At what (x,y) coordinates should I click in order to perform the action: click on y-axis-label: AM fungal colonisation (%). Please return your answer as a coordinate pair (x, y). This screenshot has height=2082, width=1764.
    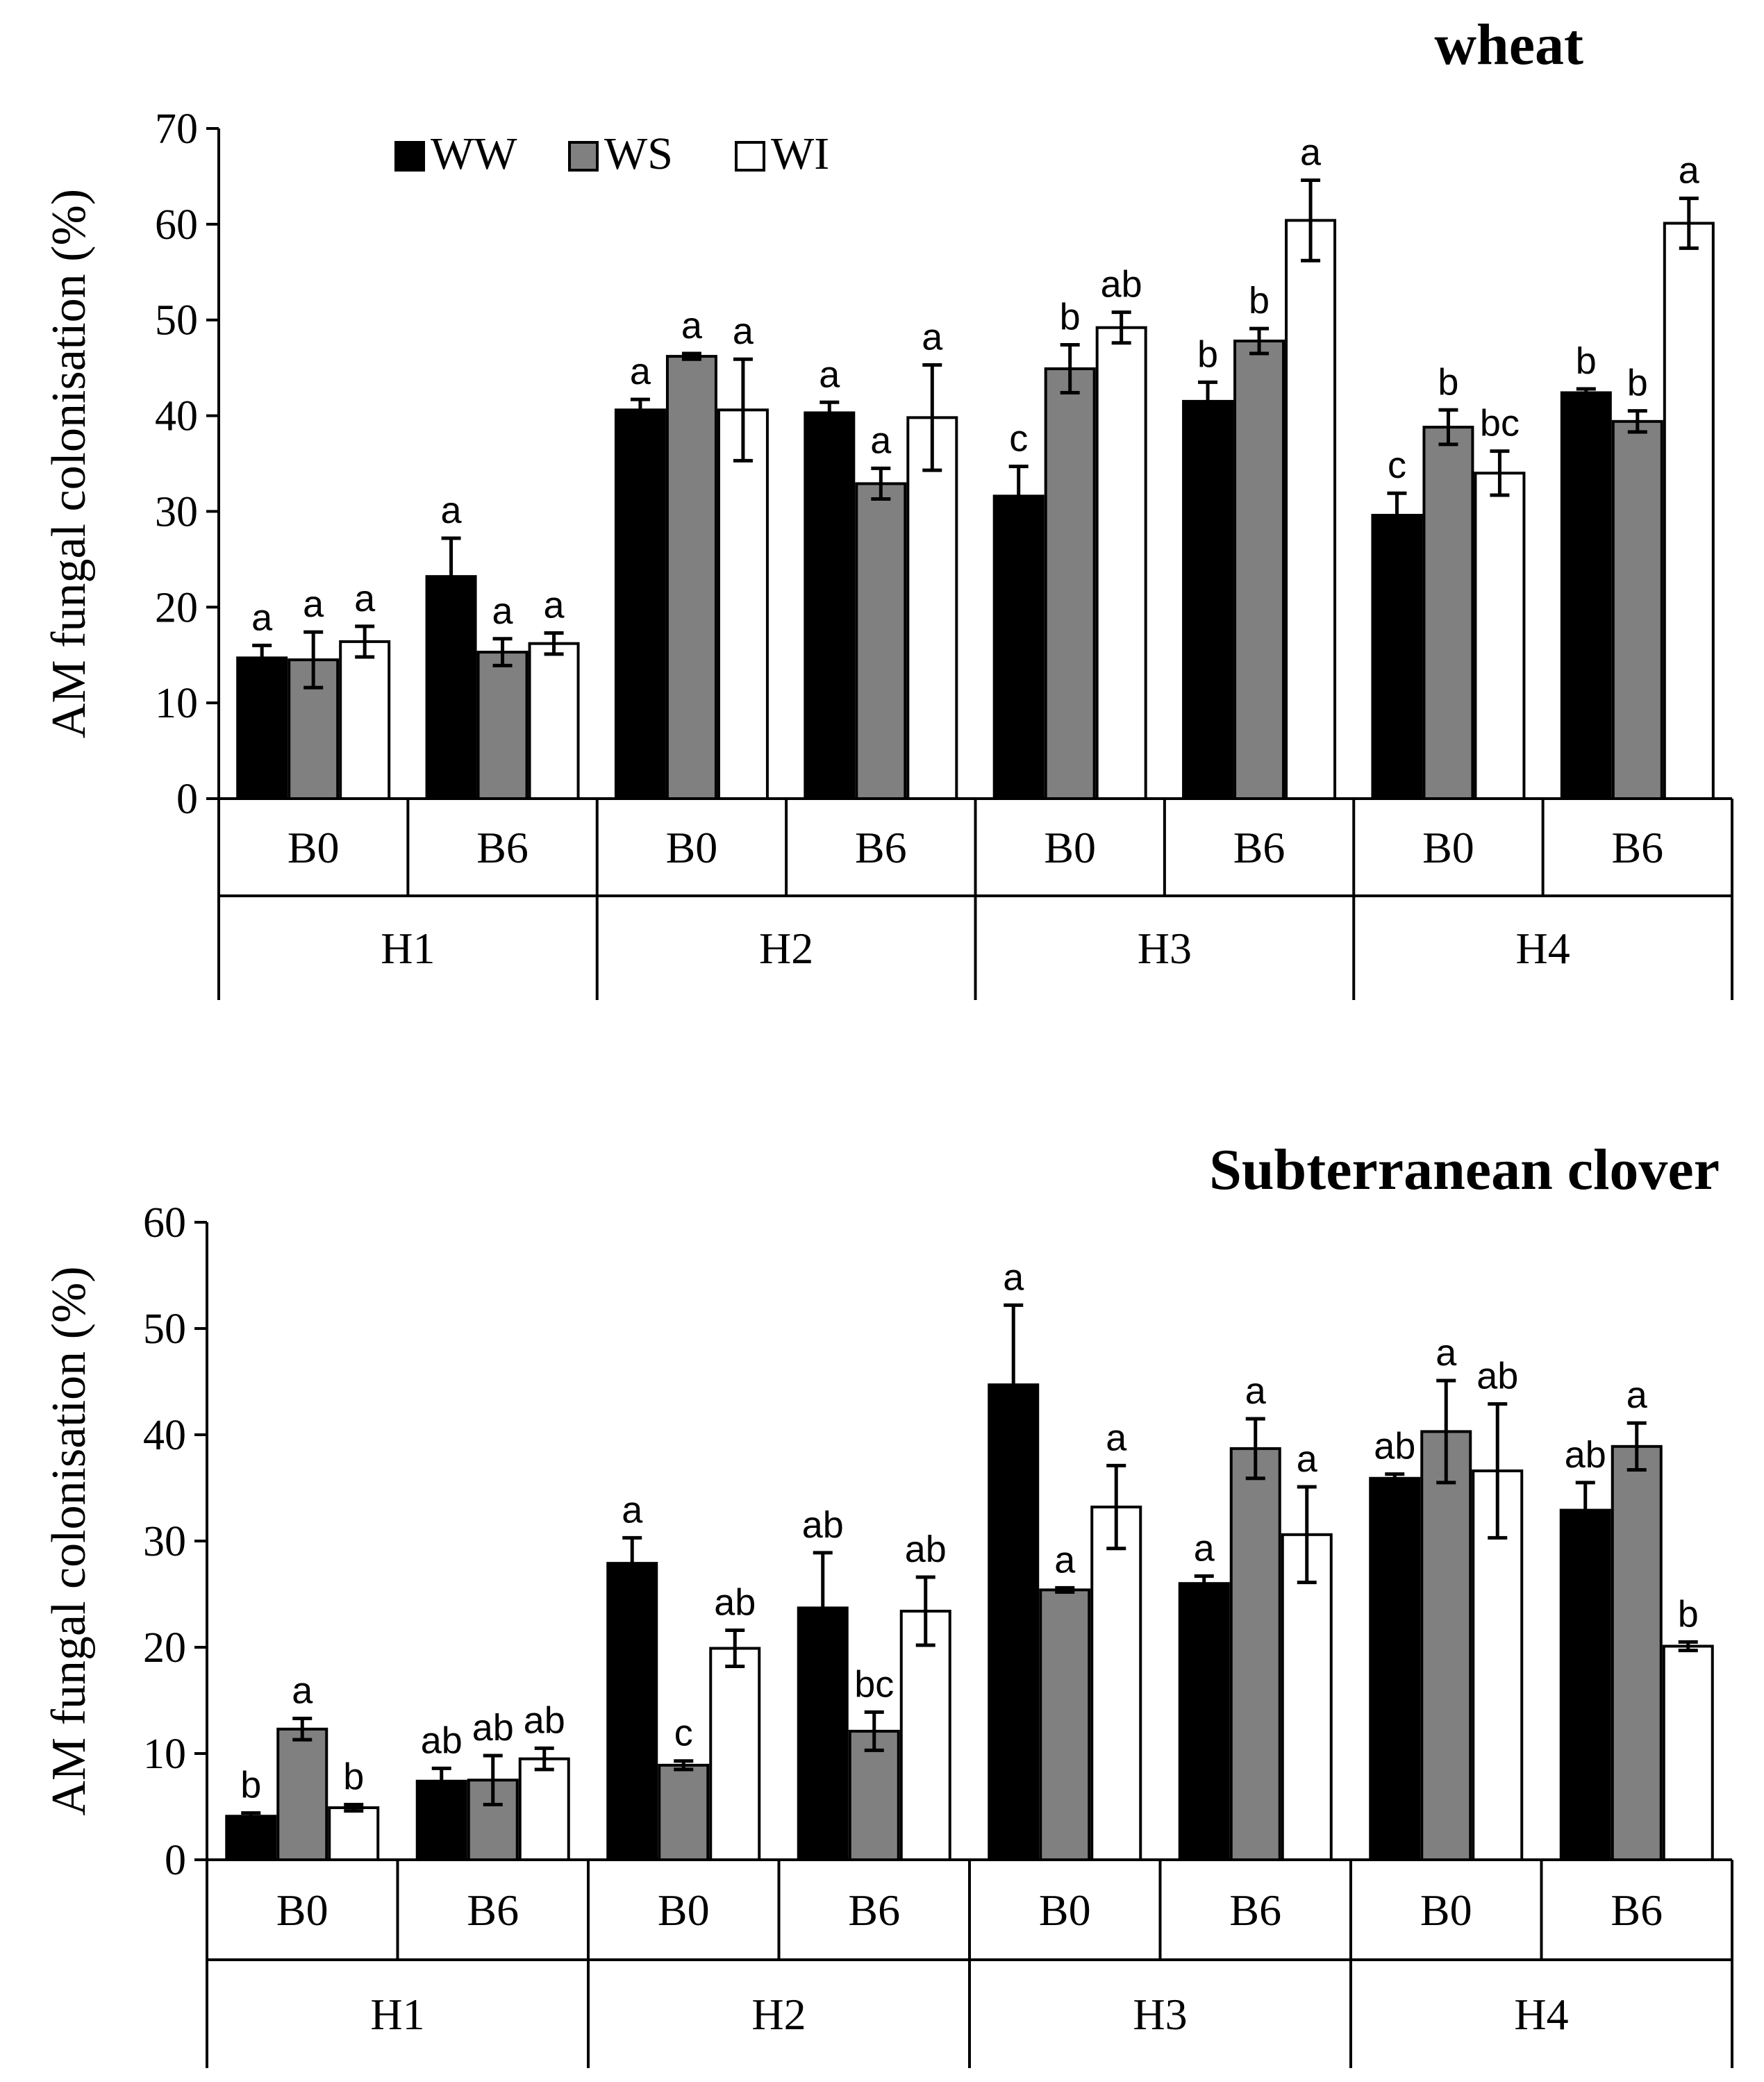
    Looking at the image, I should click on (69, 463).